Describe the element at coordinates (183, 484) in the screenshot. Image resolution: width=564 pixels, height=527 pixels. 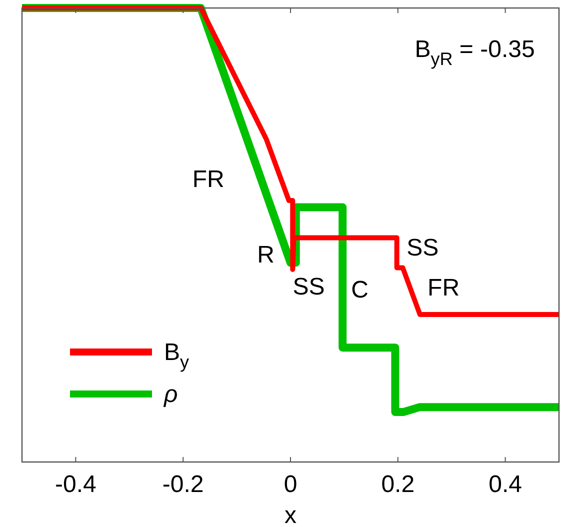
I see `x-tick-label: -0.2` at that location.